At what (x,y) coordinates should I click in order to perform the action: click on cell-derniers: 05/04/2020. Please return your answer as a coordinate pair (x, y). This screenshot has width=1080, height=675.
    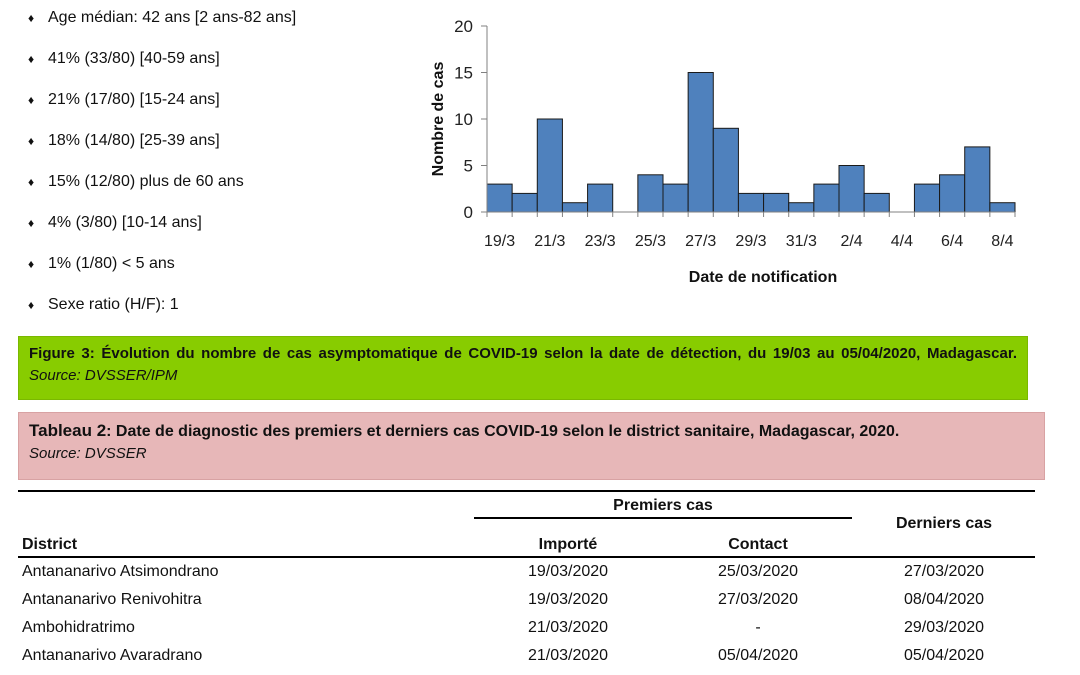
    Looking at the image, I should click on (944, 655).